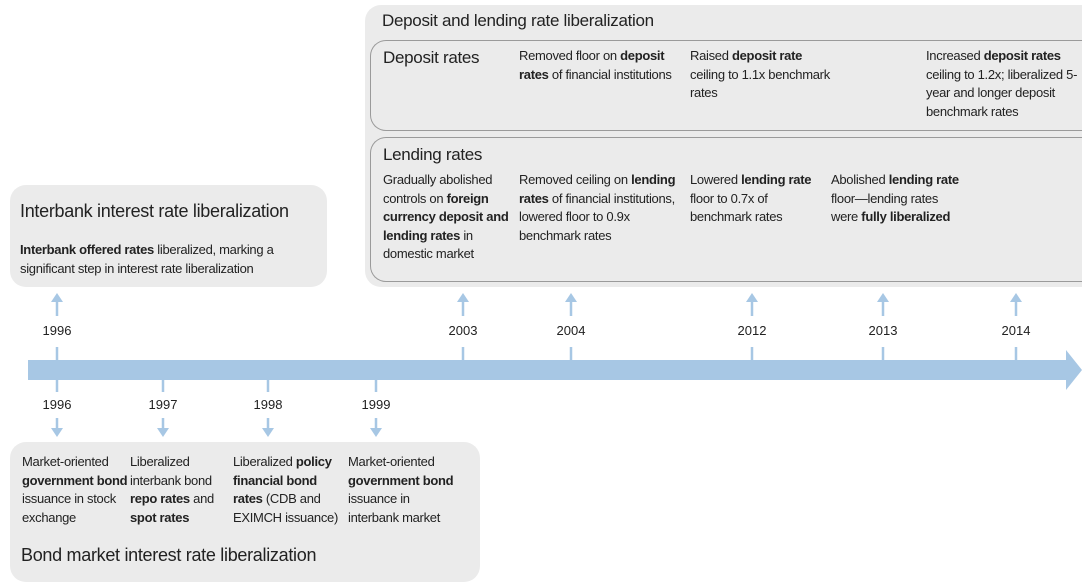 The image size is (1082, 582). I want to click on panel-title: Deposit and lending rate liberalization, so click(518, 20).